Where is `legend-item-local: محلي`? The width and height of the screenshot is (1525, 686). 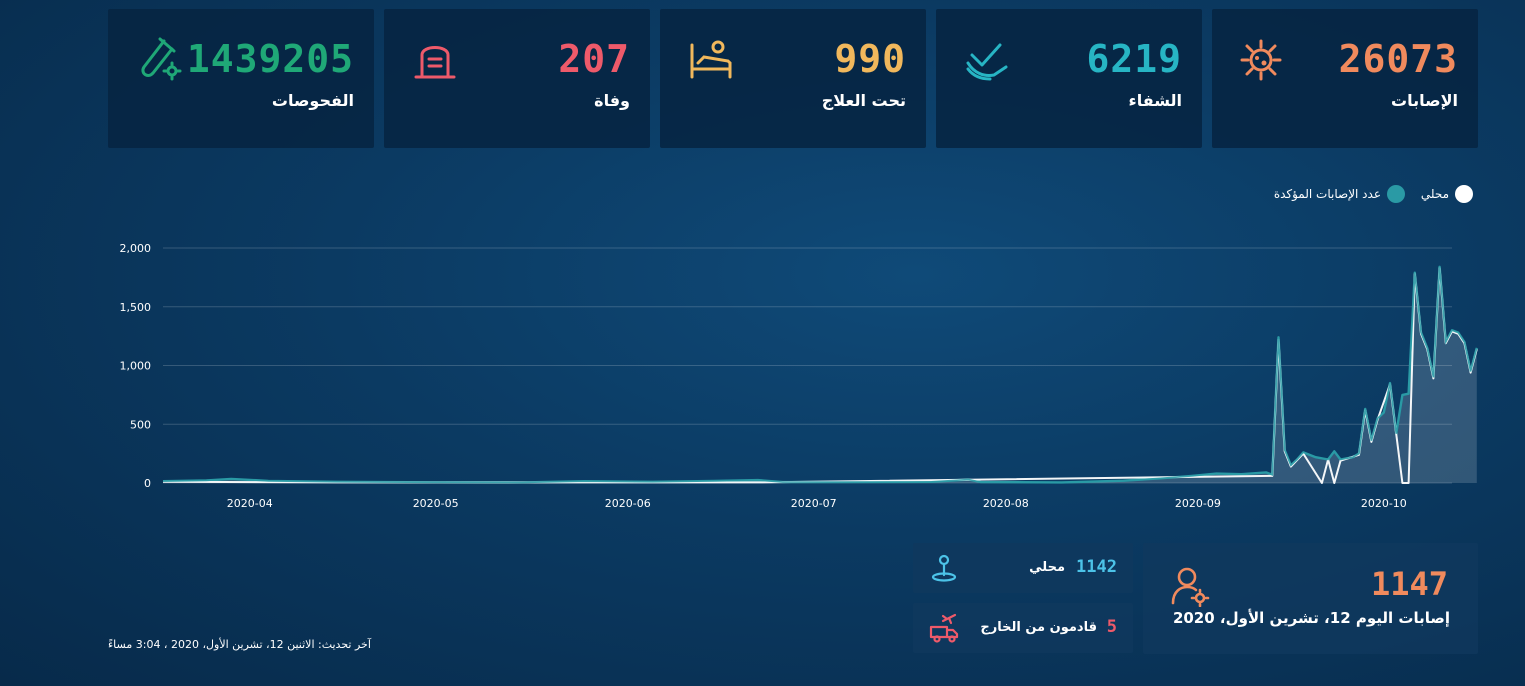
legend-item-local: محلي is located at coordinates (1447, 194).